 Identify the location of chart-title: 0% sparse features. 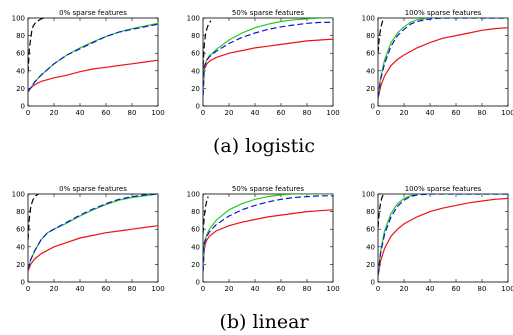
(93, 189).